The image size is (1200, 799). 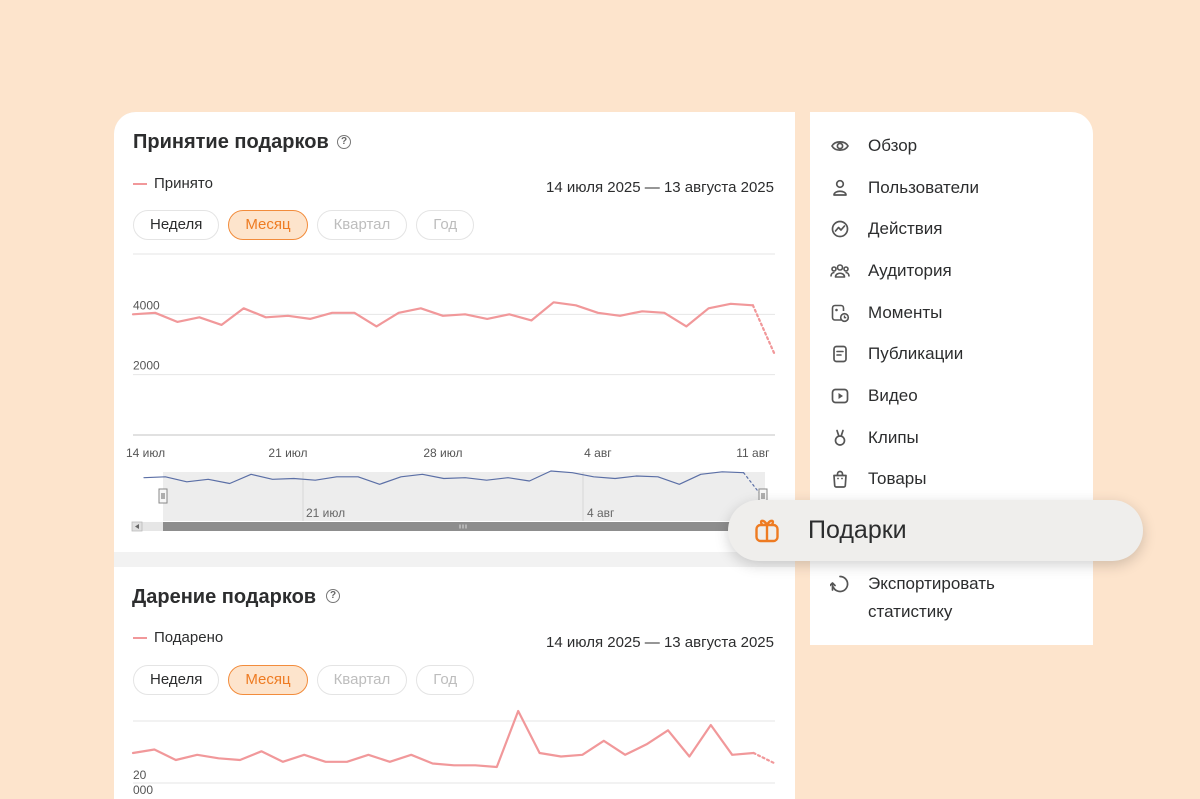 What do you see at coordinates (931, 598) in the screenshot?
I see `sidebar-item-label: Экспортировать статистику` at bounding box center [931, 598].